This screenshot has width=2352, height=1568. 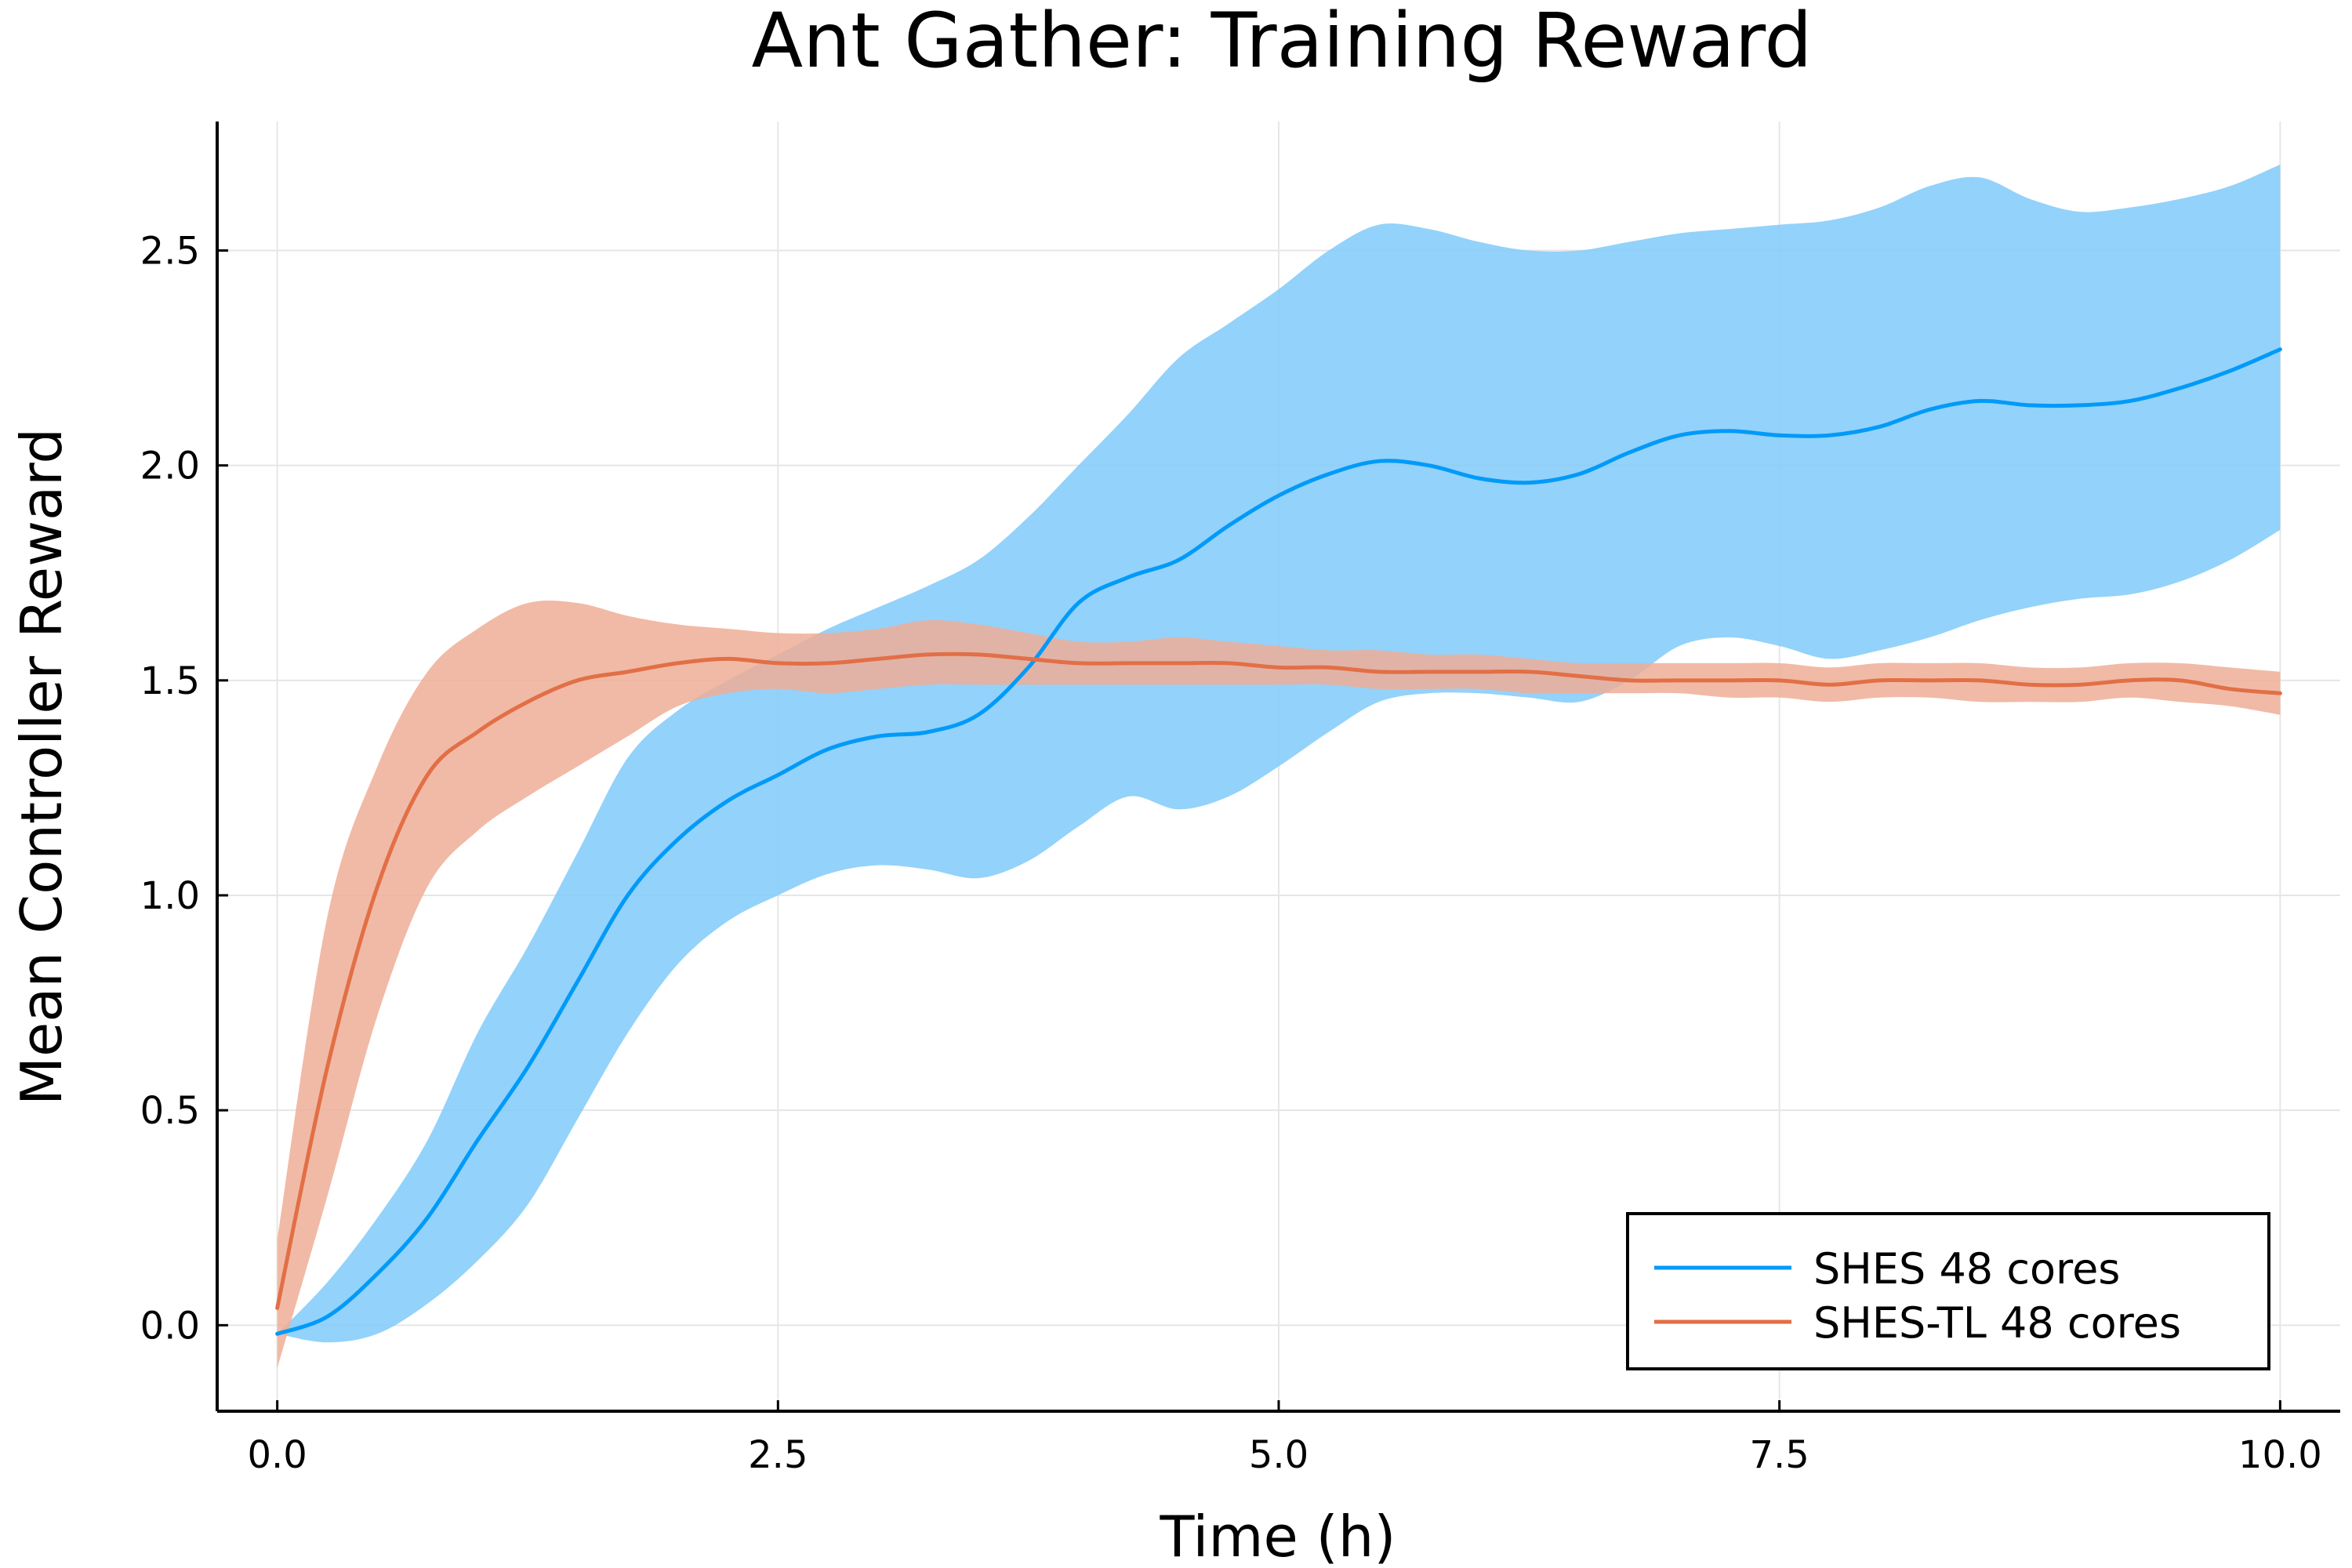 What do you see at coordinates (1779, 1455) in the screenshot?
I see `x-tick-label-3: 7.5` at bounding box center [1779, 1455].